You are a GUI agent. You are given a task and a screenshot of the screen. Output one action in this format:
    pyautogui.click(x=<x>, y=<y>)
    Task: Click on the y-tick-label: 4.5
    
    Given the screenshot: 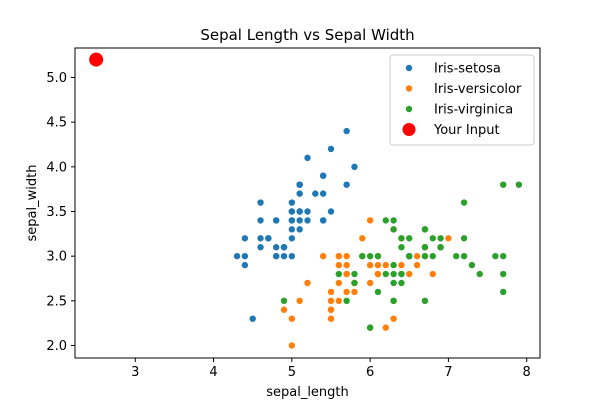 What is the action you would take?
    pyautogui.click(x=56, y=123)
    